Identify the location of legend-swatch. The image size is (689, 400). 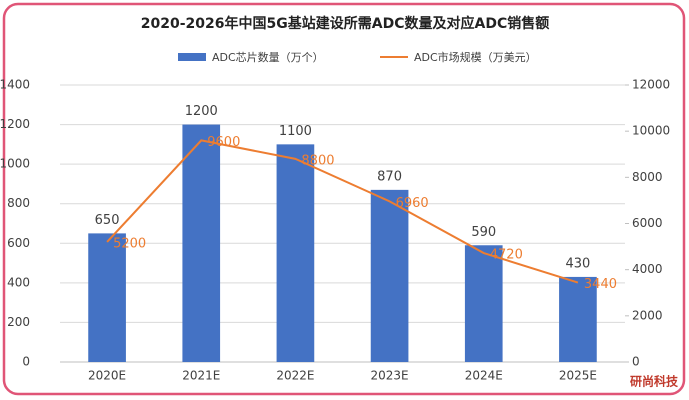
(192, 57).